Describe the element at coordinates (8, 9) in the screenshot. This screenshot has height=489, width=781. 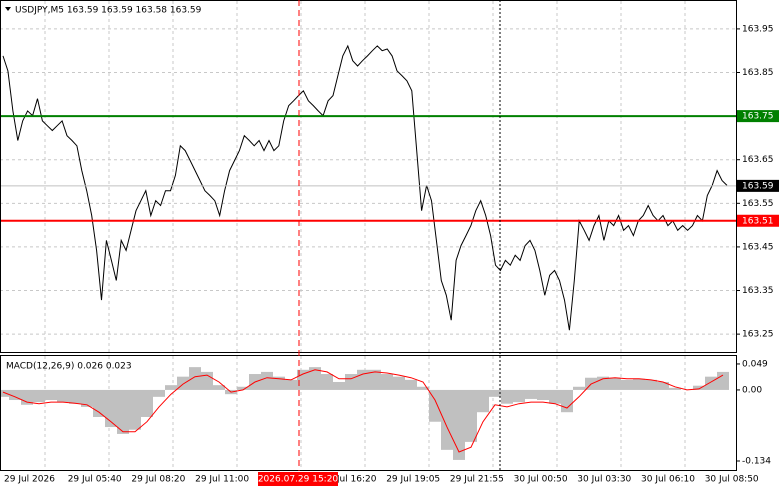
I see `menu-arrow` at that location.